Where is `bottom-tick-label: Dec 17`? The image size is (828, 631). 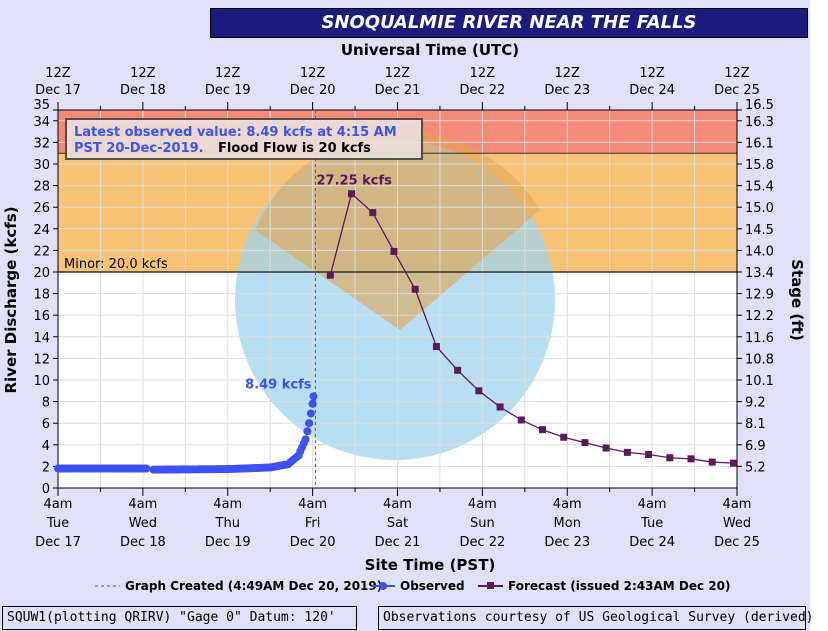 bottom-tick-label: Dec 17 is located at coordinates (58, 542).